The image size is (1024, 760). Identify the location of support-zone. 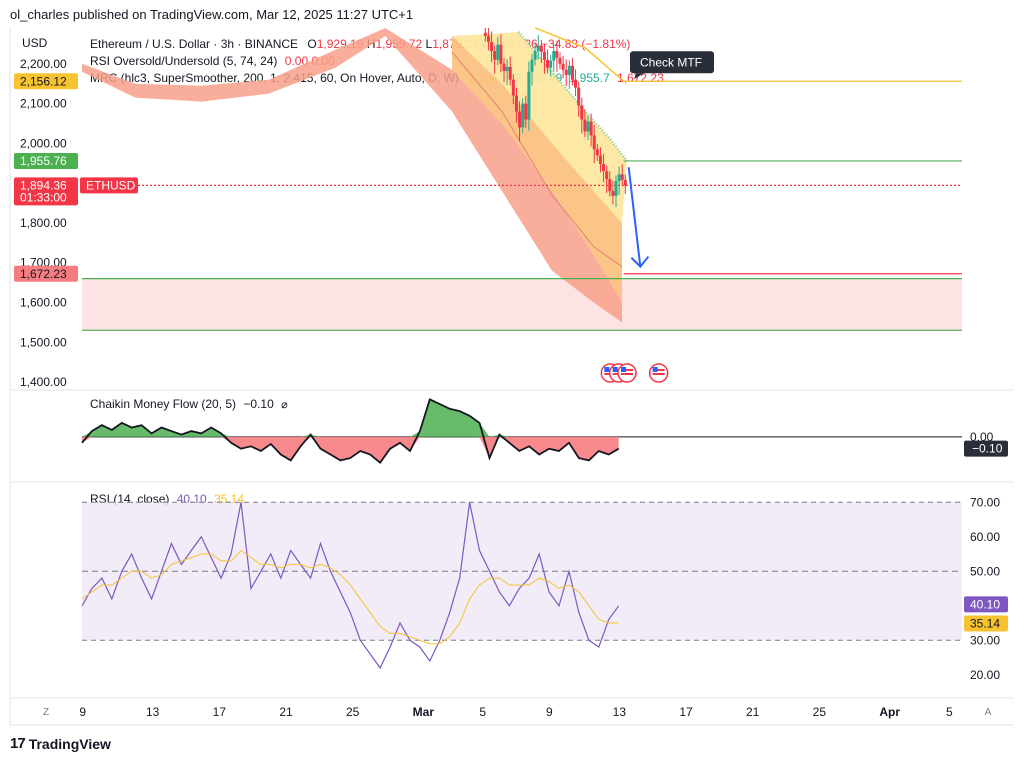
(522, 304).